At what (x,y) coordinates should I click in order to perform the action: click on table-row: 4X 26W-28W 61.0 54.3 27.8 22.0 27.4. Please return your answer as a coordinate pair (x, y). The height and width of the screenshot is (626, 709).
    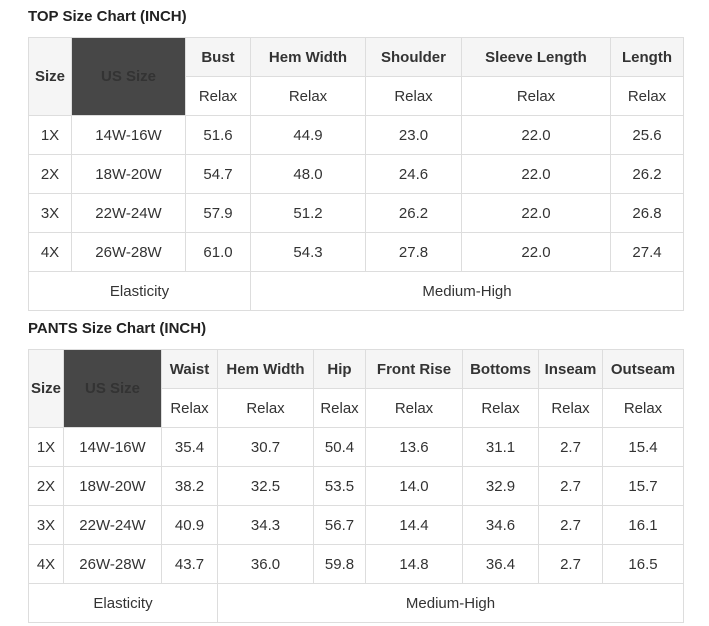
    Looking at the image, I should click on (356, 252).